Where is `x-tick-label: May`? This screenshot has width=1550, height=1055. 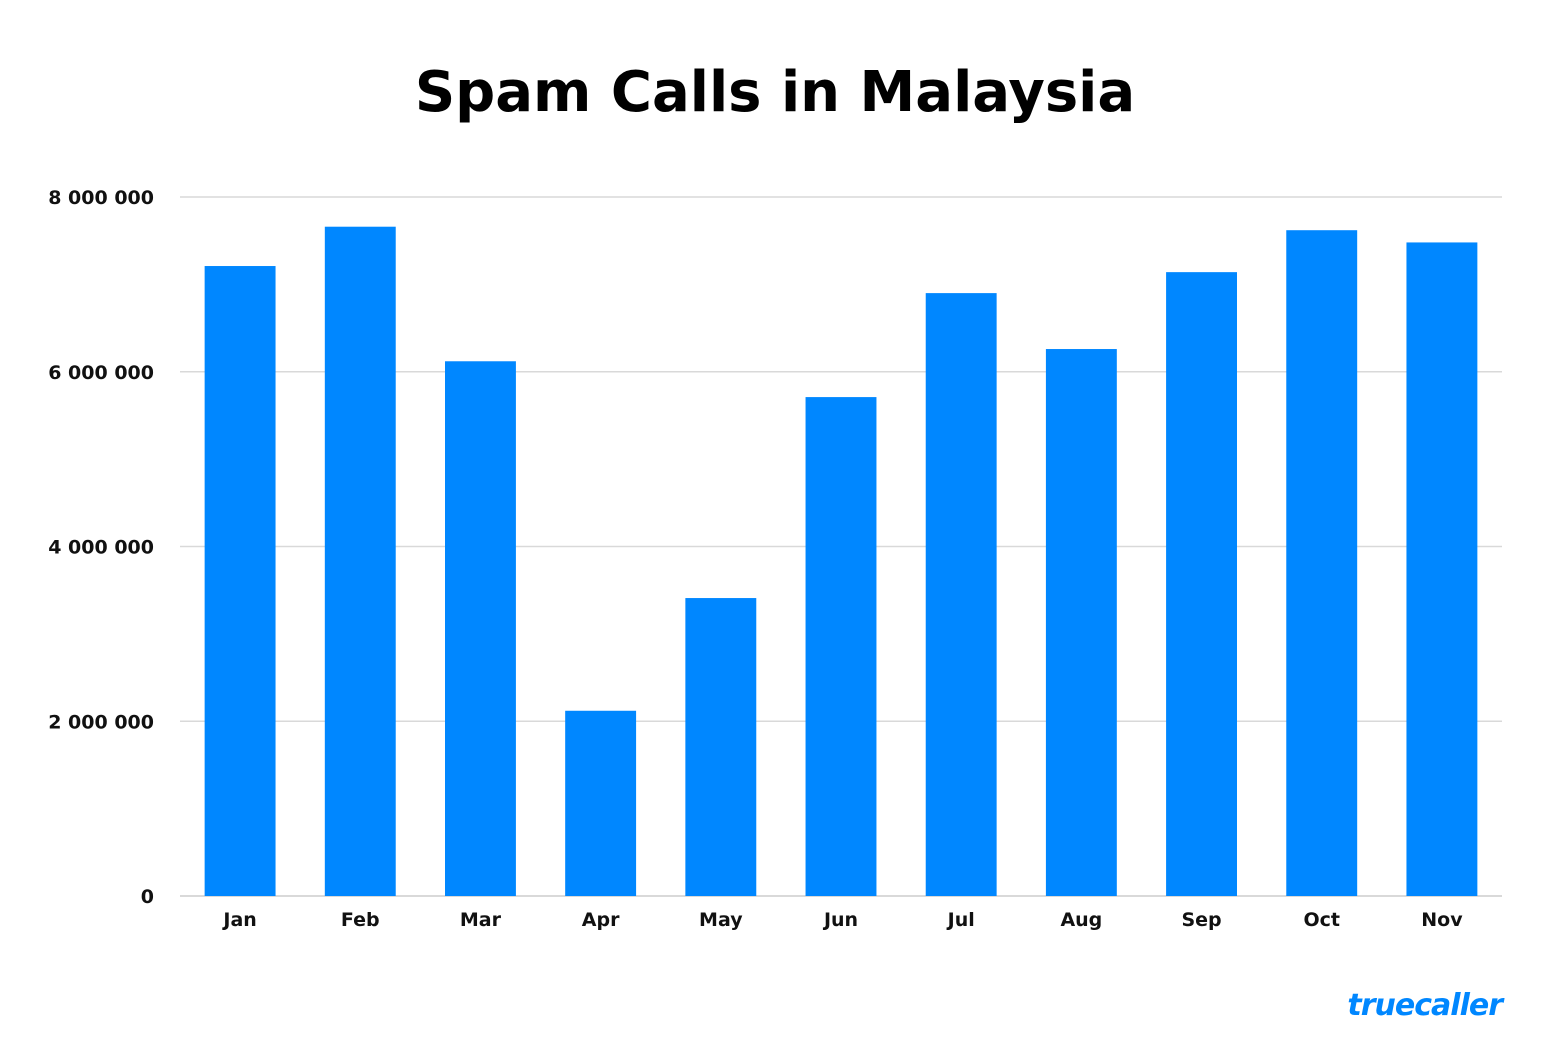 x-tick-label: May is located at coordinates (721, 920).